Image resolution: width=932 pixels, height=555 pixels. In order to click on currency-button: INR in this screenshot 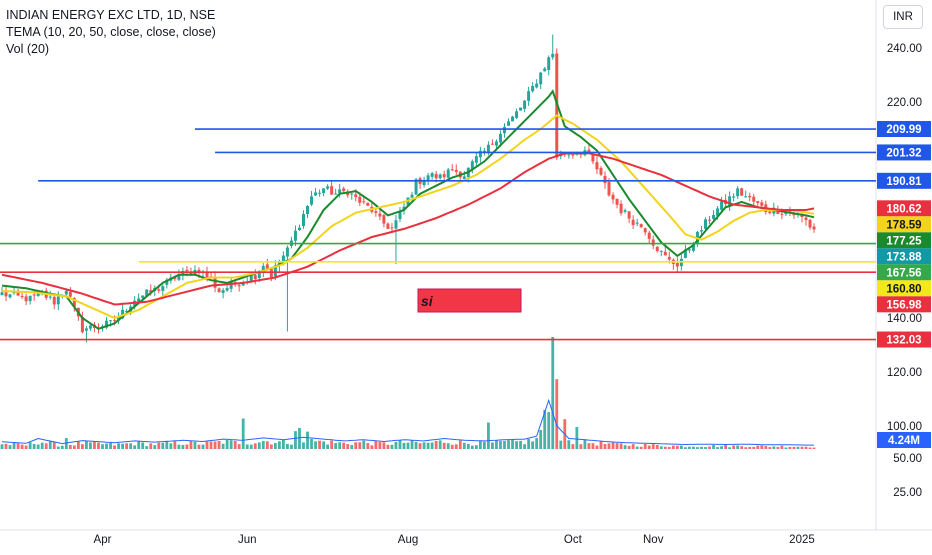, I will do `click(903, 17)`.